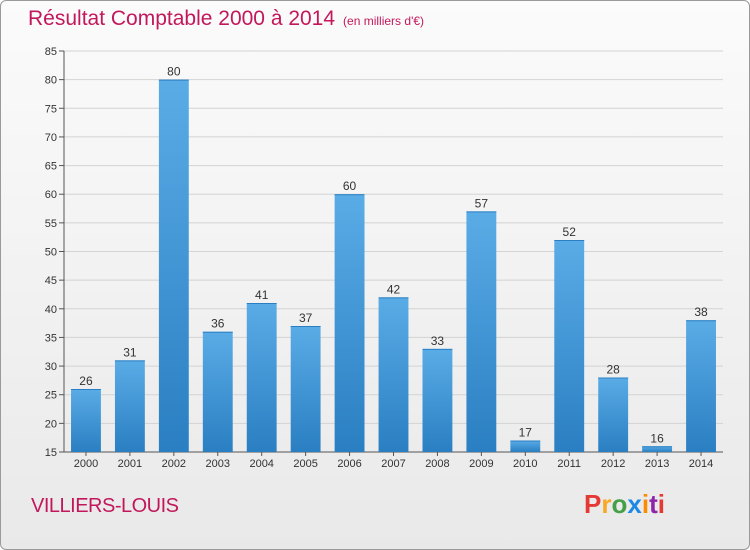  I want to click on x-tick-label-2011: 2011, so click(569, 464).